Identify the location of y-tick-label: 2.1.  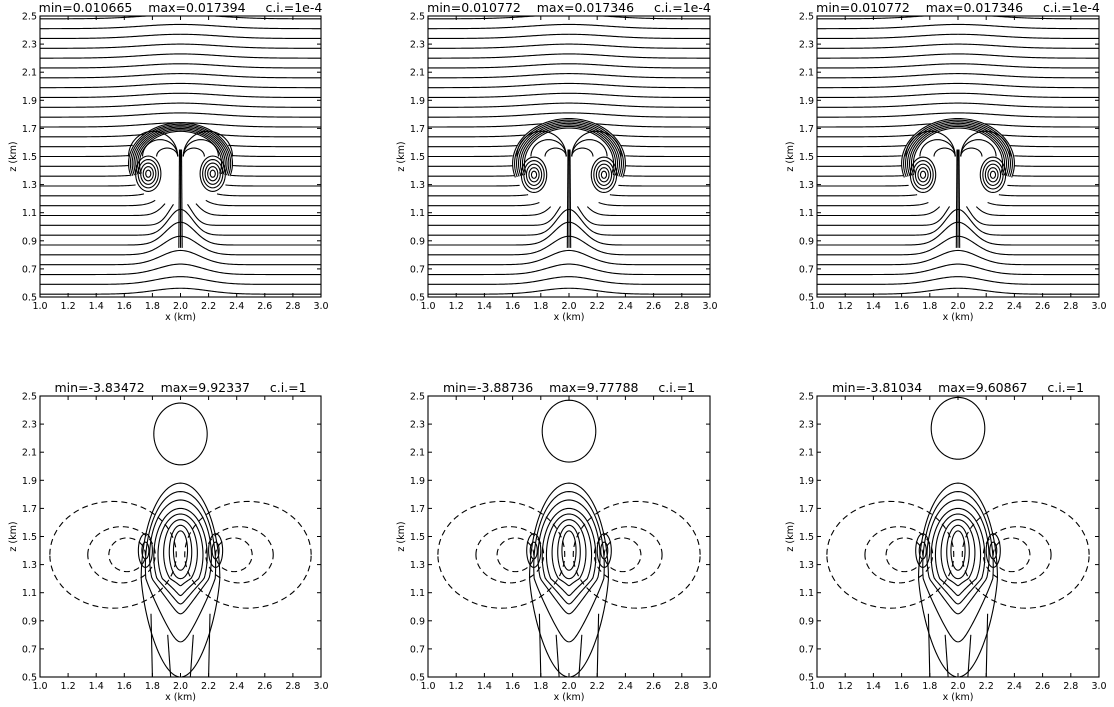
(29, 73).